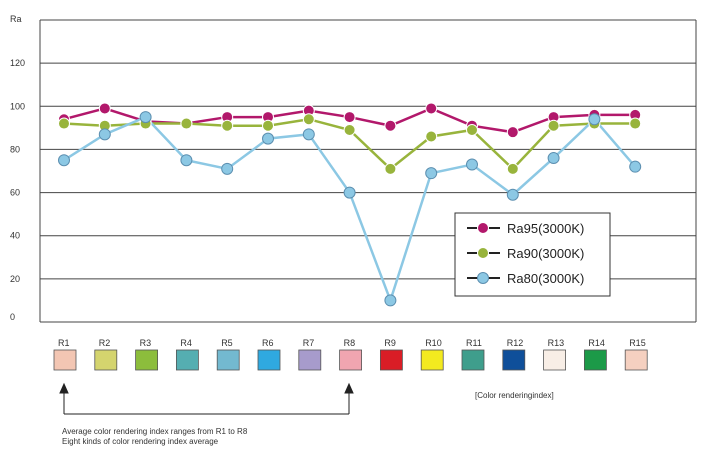 The width and height of the screenshot is (706, 453). Describe the element at coordinates (15, 149) in the screenshot. I see `y-tick-label: 80` at that location.